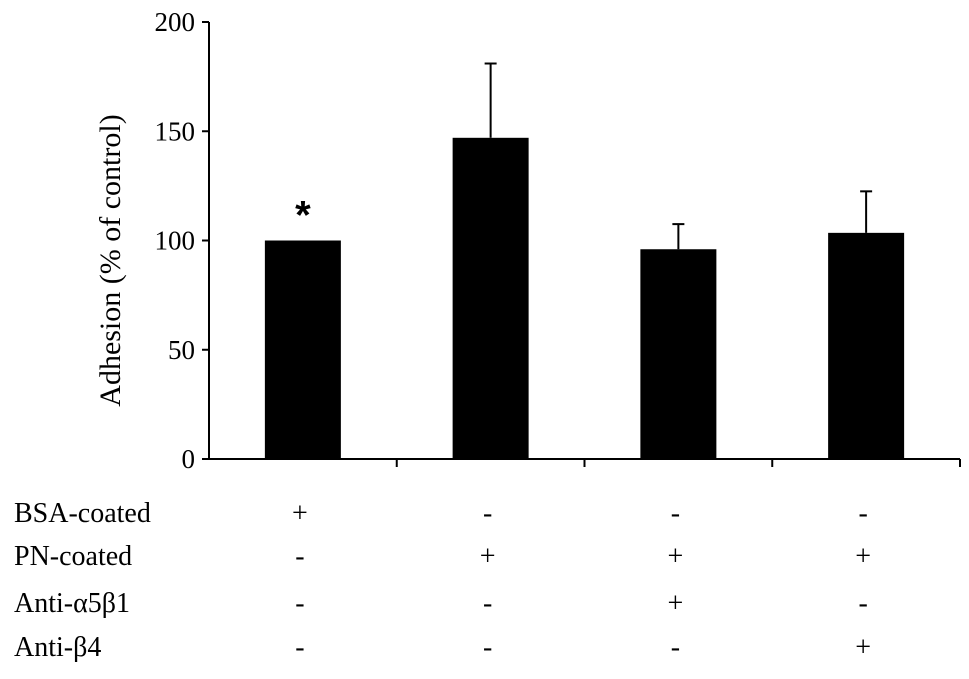  I want to click on condition-label: PN-coated, so click(73, 556).